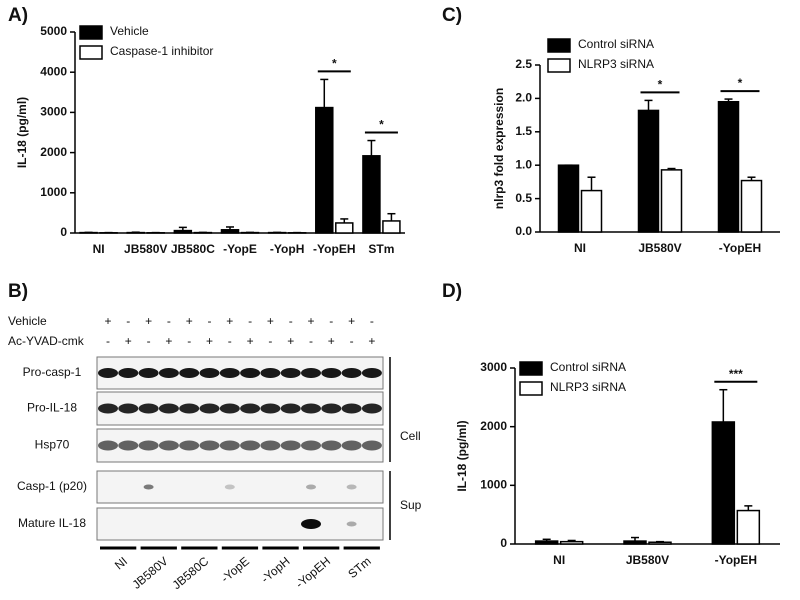 The image size is (800, 600). Describe the element at coordinates (52, 408) in the screenshot. I see `band-label: Pro-IL-18` at that location.